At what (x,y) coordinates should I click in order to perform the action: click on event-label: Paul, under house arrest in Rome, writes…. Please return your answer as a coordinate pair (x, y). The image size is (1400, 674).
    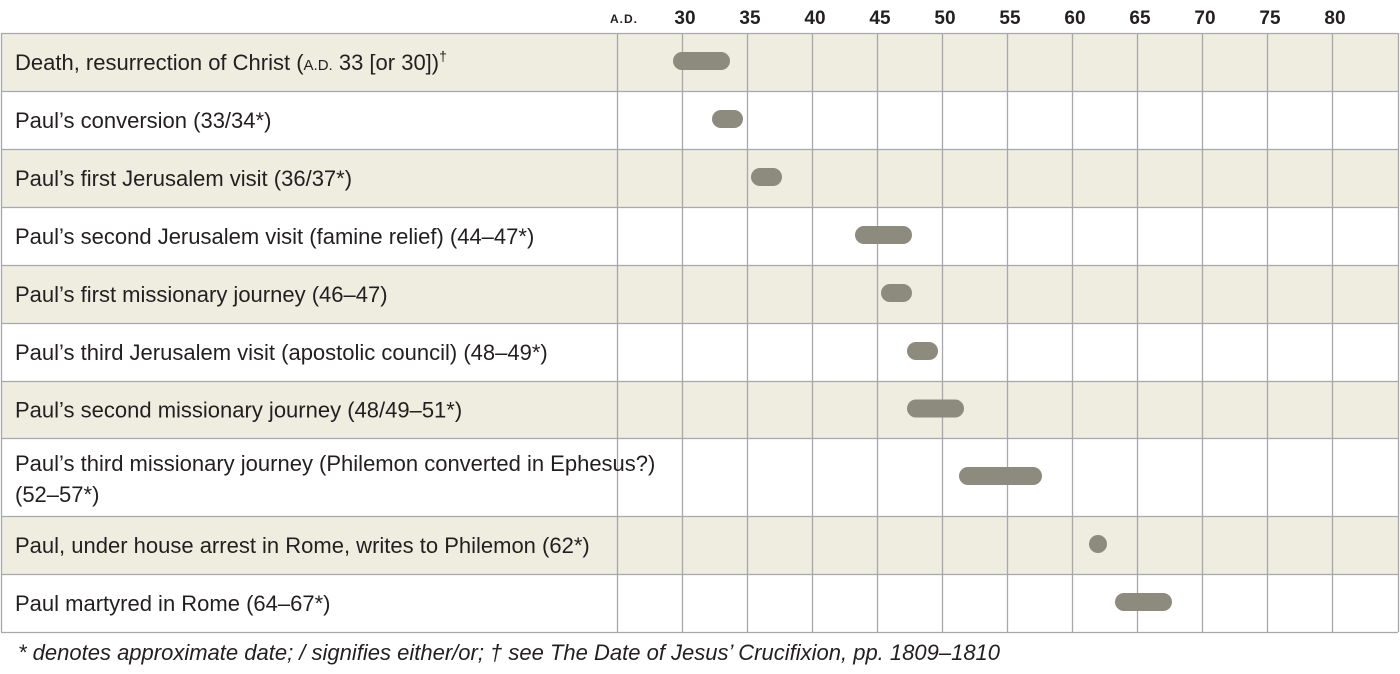
    Looking at the image, I should click on (302, 545).